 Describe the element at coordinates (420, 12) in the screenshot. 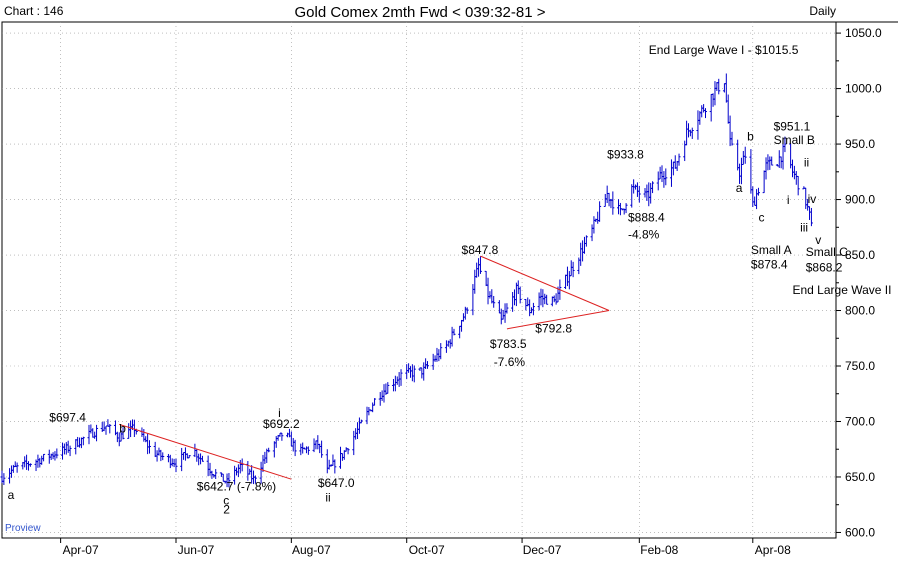

I see `chart-title: Gold Comex 2mth Fwd < 039:32-81 >` at that location.